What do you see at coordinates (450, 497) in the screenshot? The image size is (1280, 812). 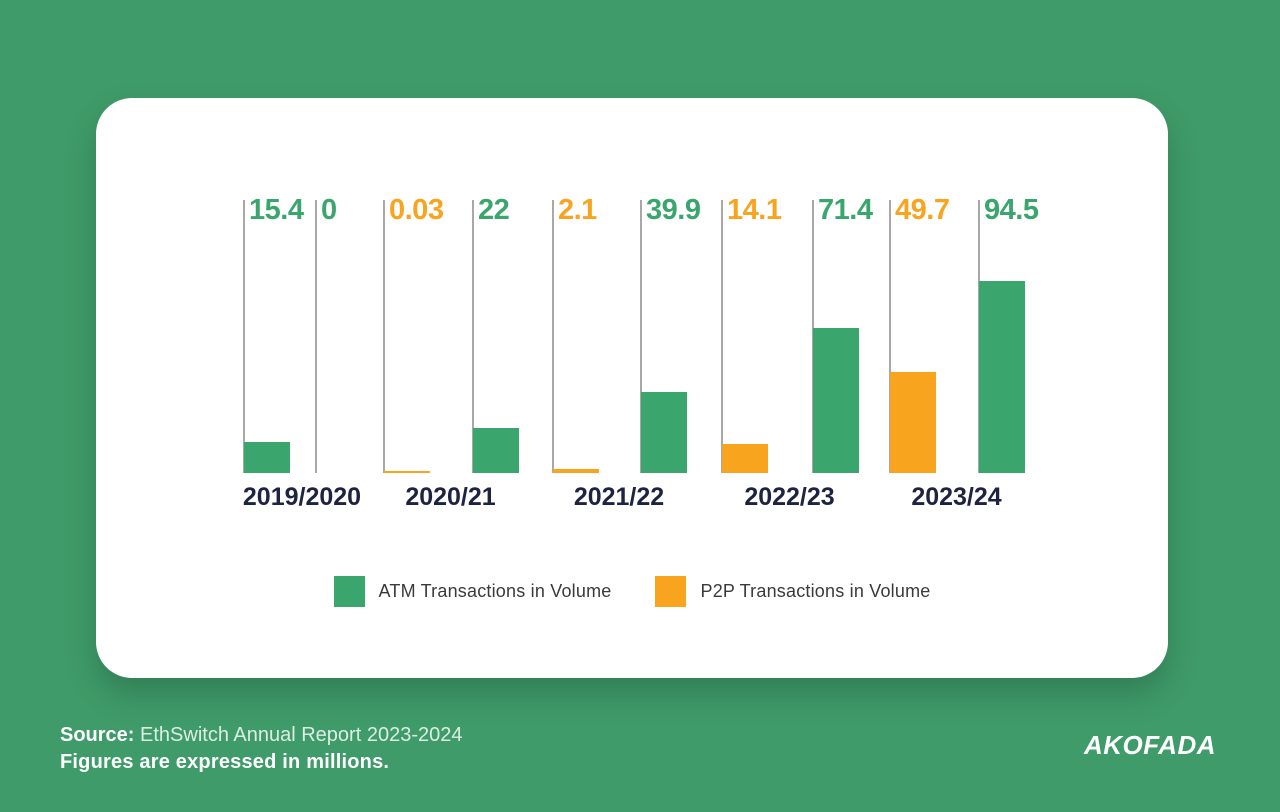 I see `category-label: 2020/21` at bounding box center [450, 497].